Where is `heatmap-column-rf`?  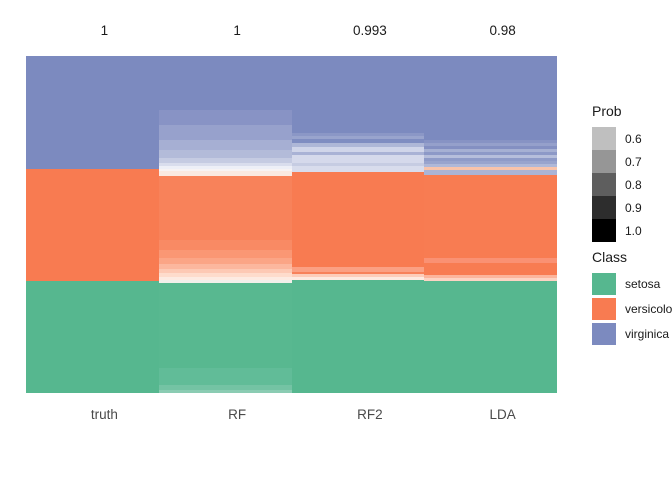
heatmap-column-rf is located at coordinates (225, 224).